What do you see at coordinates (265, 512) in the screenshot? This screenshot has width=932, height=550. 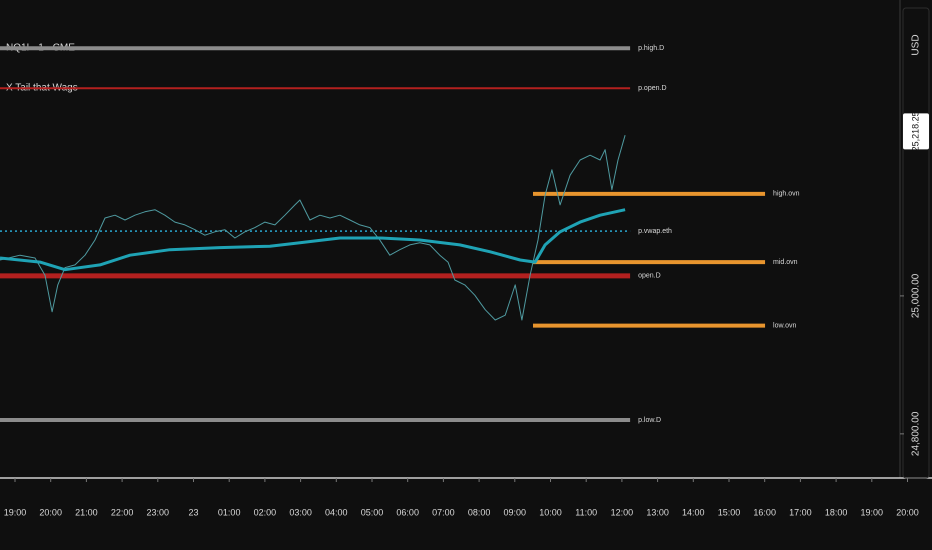 I see `x-tick-label: 02:00` at bounding box center [265, 512].